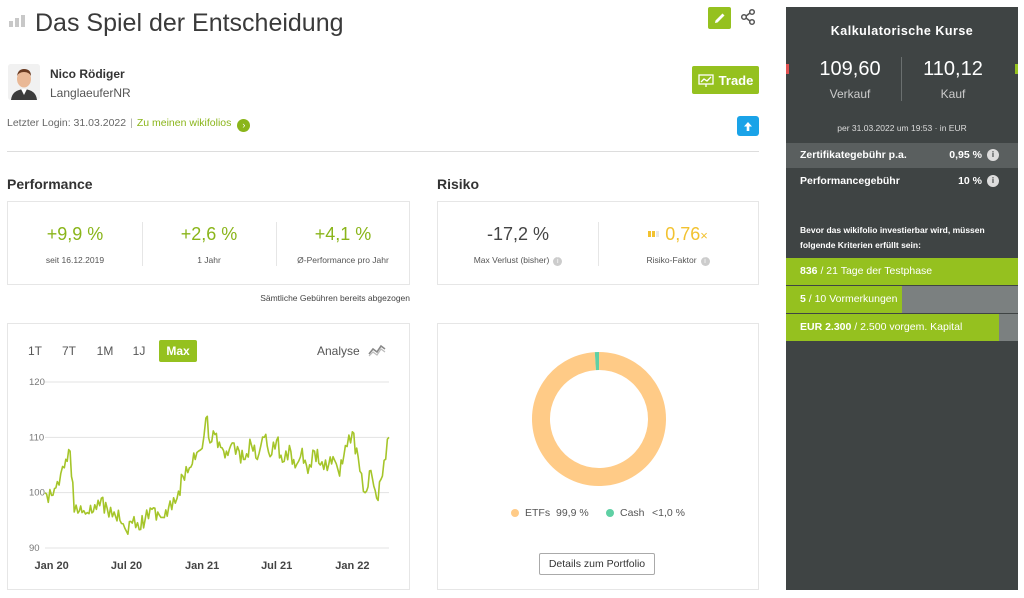  I want to click on kpi-value: -17,2 %, so click(518, 234).